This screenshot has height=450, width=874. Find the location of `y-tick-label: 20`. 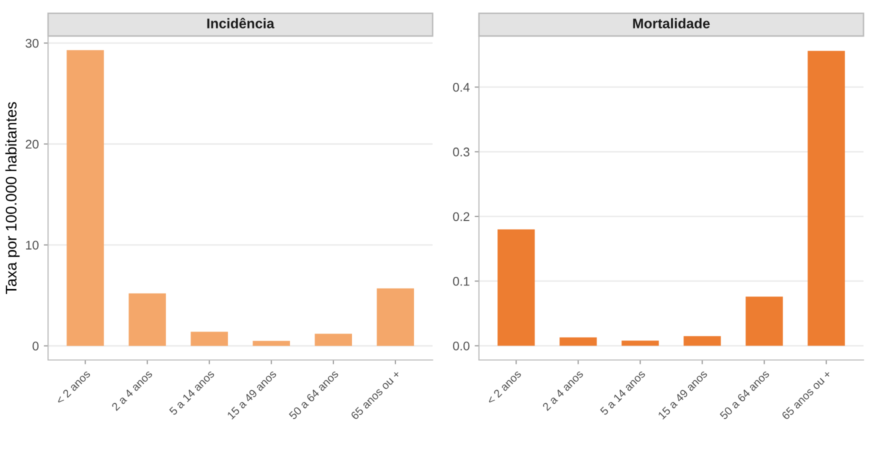

y-tick-label: 20 is located at coordinates (32, 144).